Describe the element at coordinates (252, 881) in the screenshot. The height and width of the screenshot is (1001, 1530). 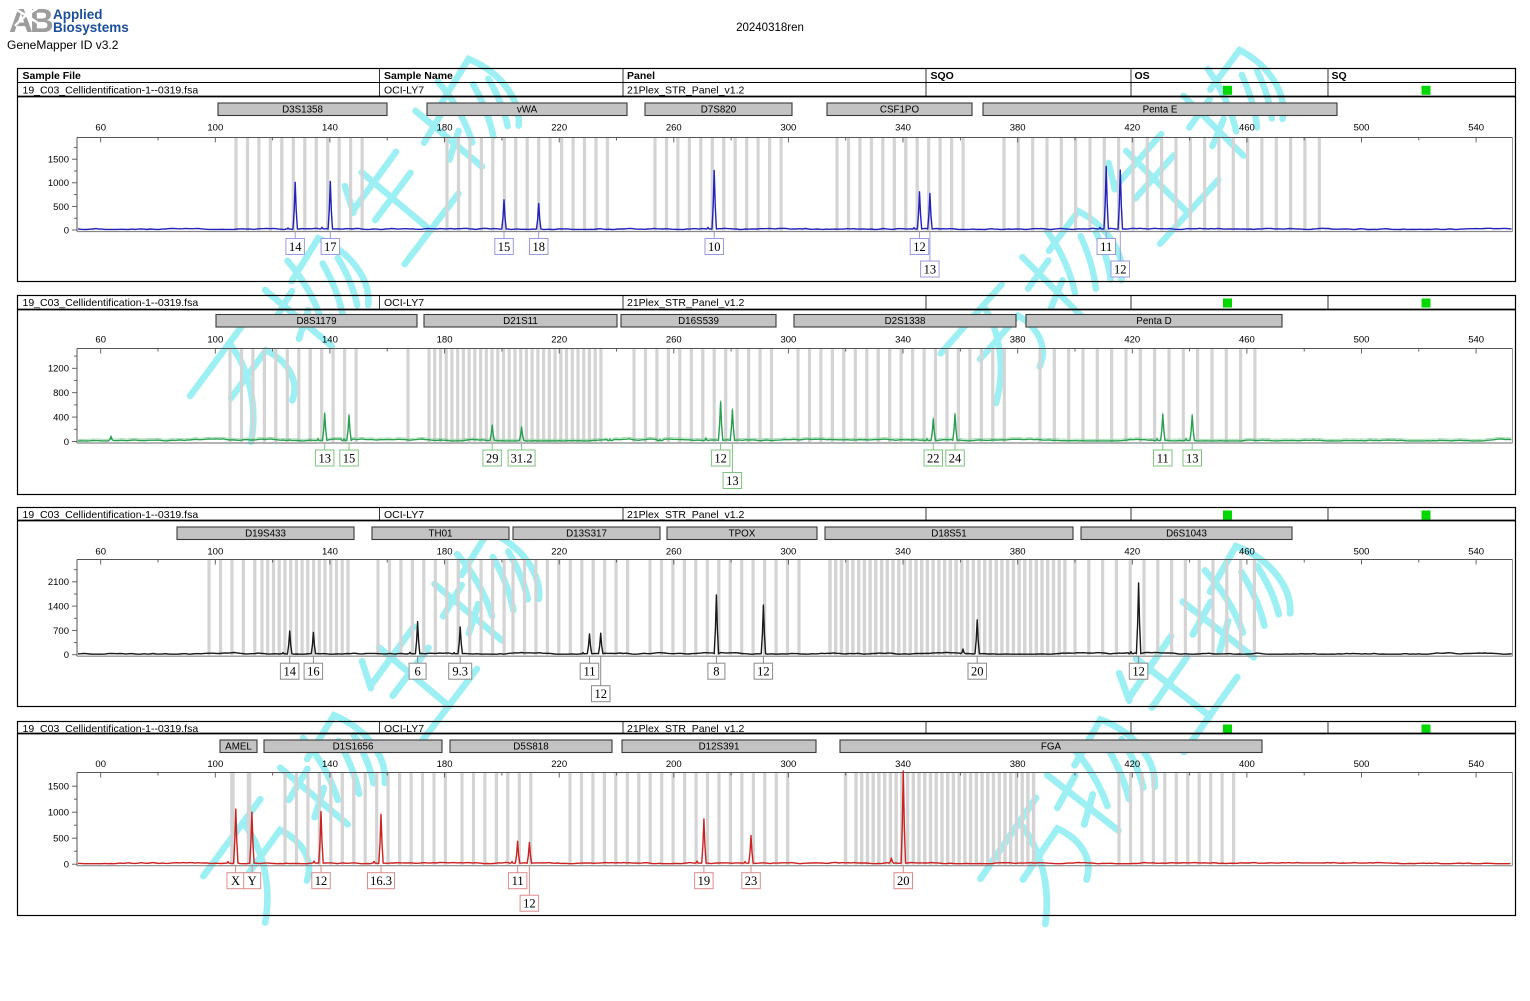
I see `svg-text: Y` at that location.